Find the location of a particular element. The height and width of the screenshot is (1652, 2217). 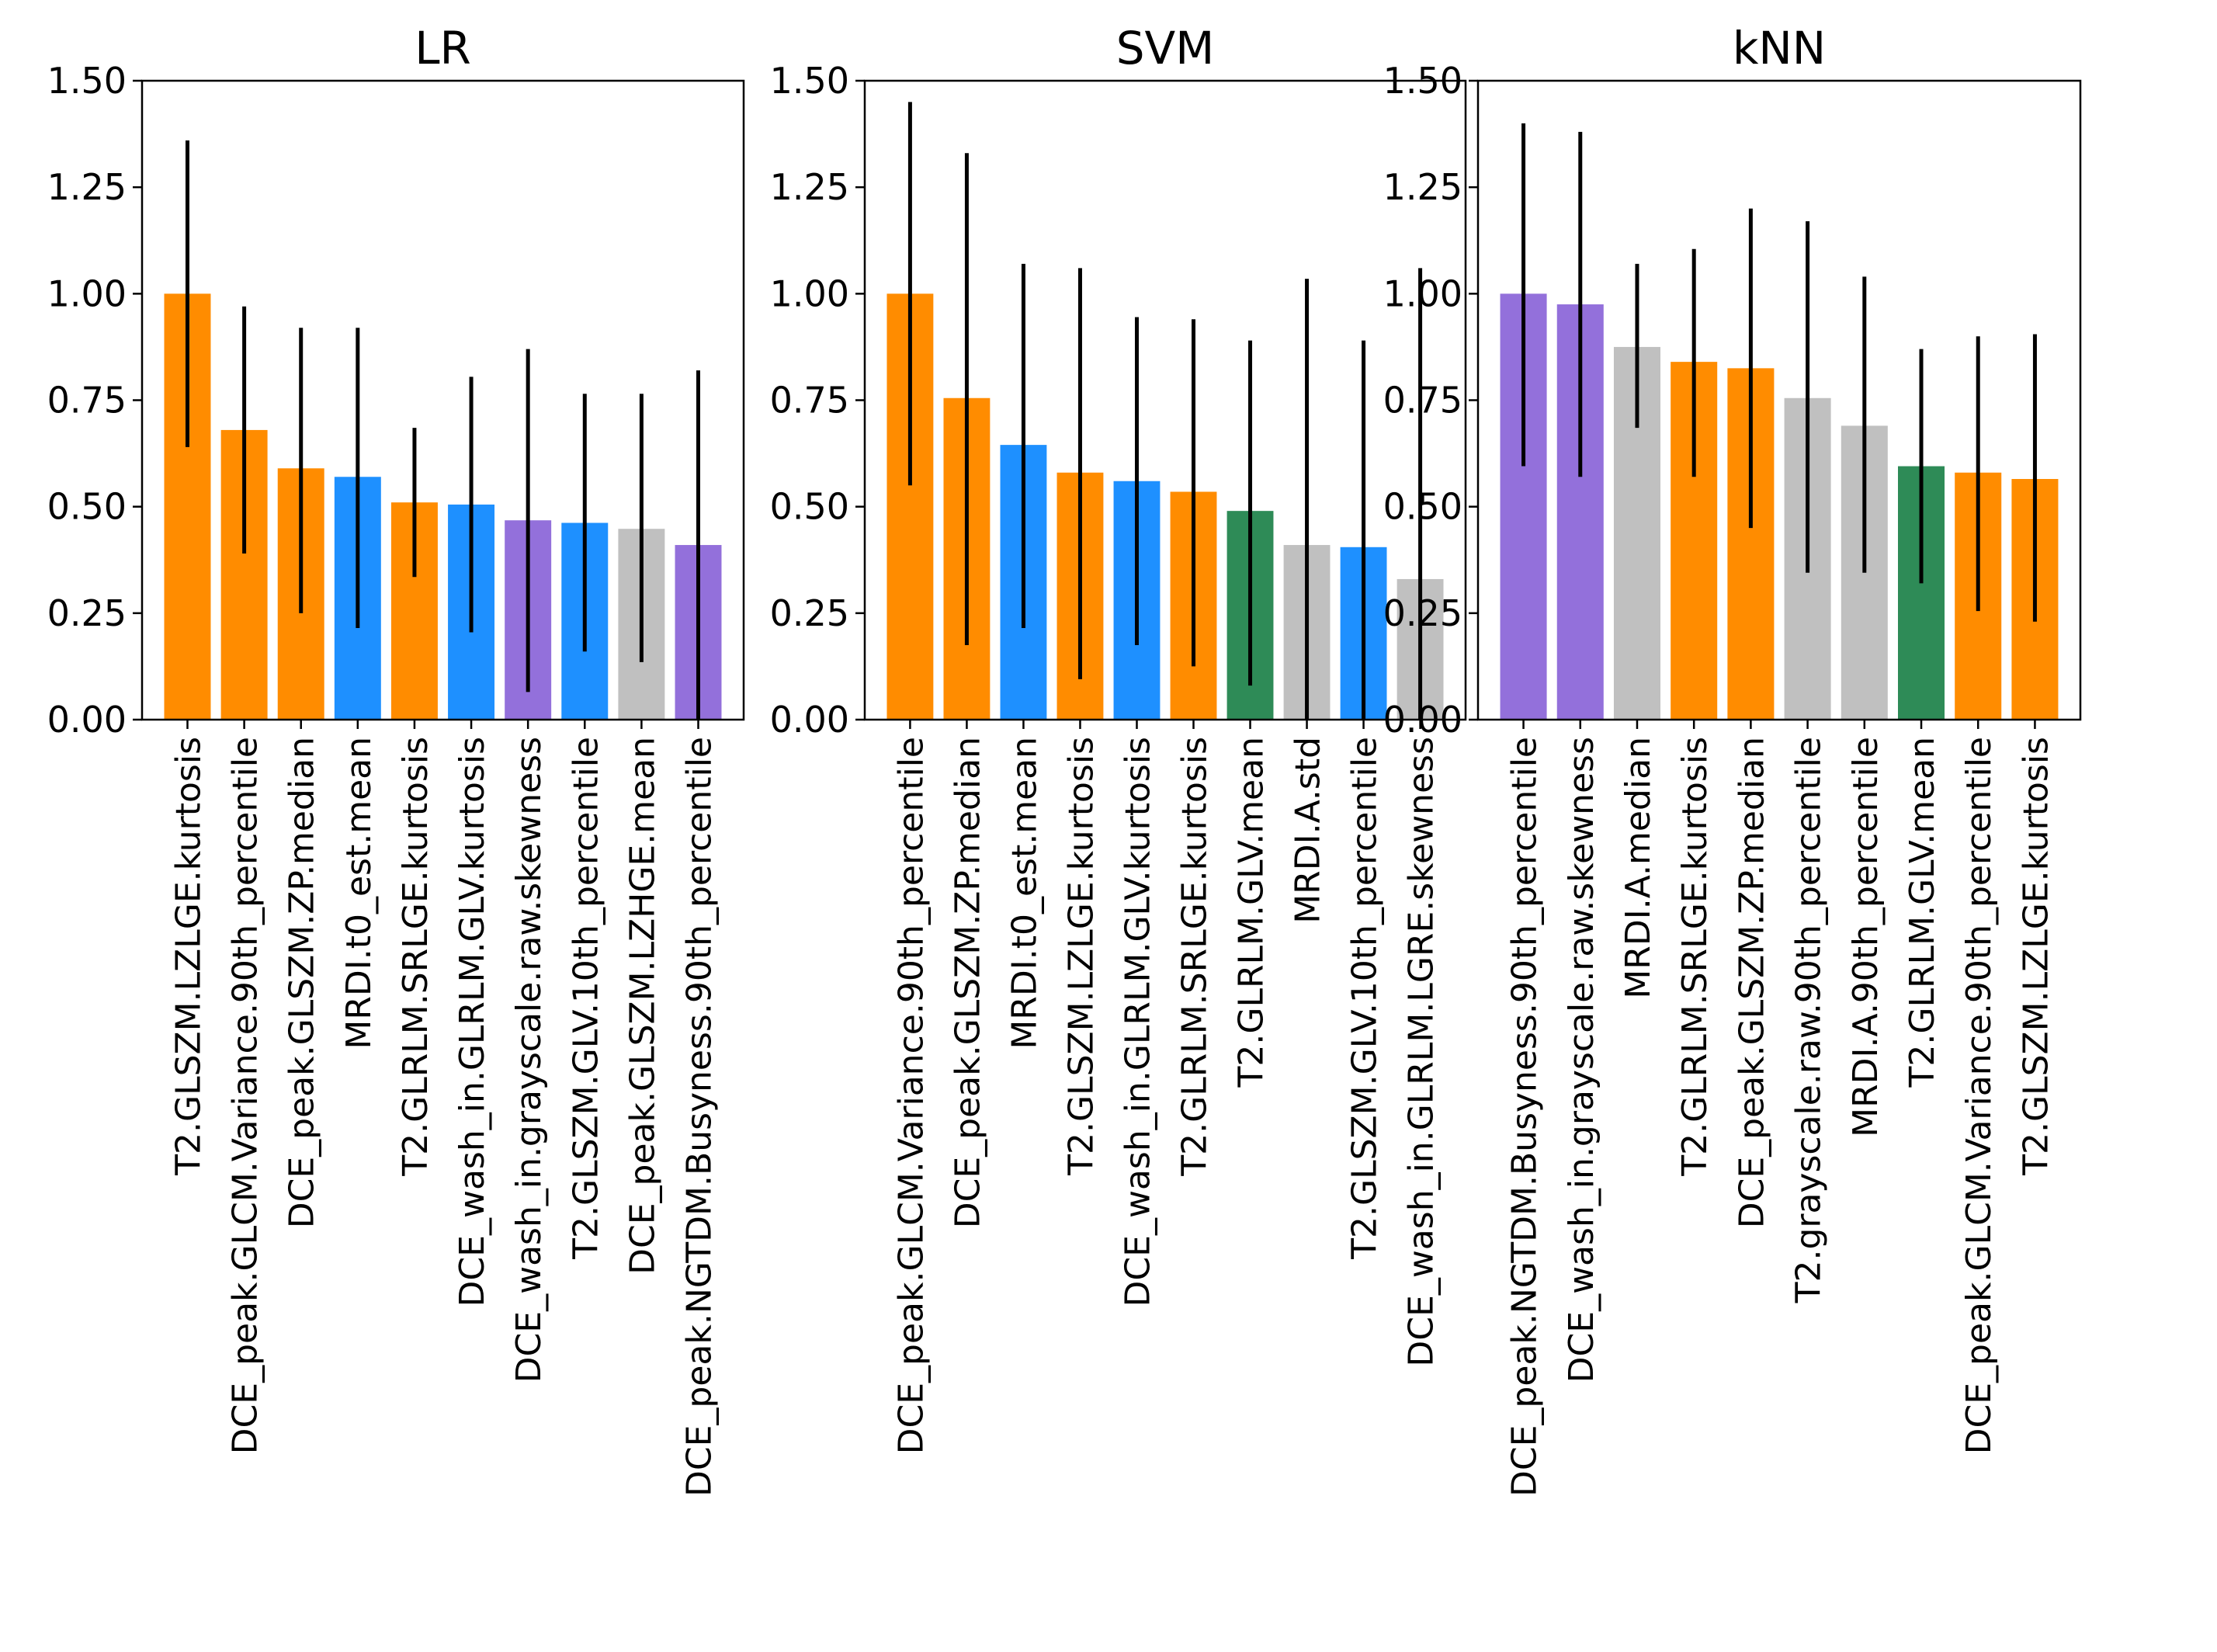

x-tick-label: MRDI.A.median is located at coordinates (1638, 868).